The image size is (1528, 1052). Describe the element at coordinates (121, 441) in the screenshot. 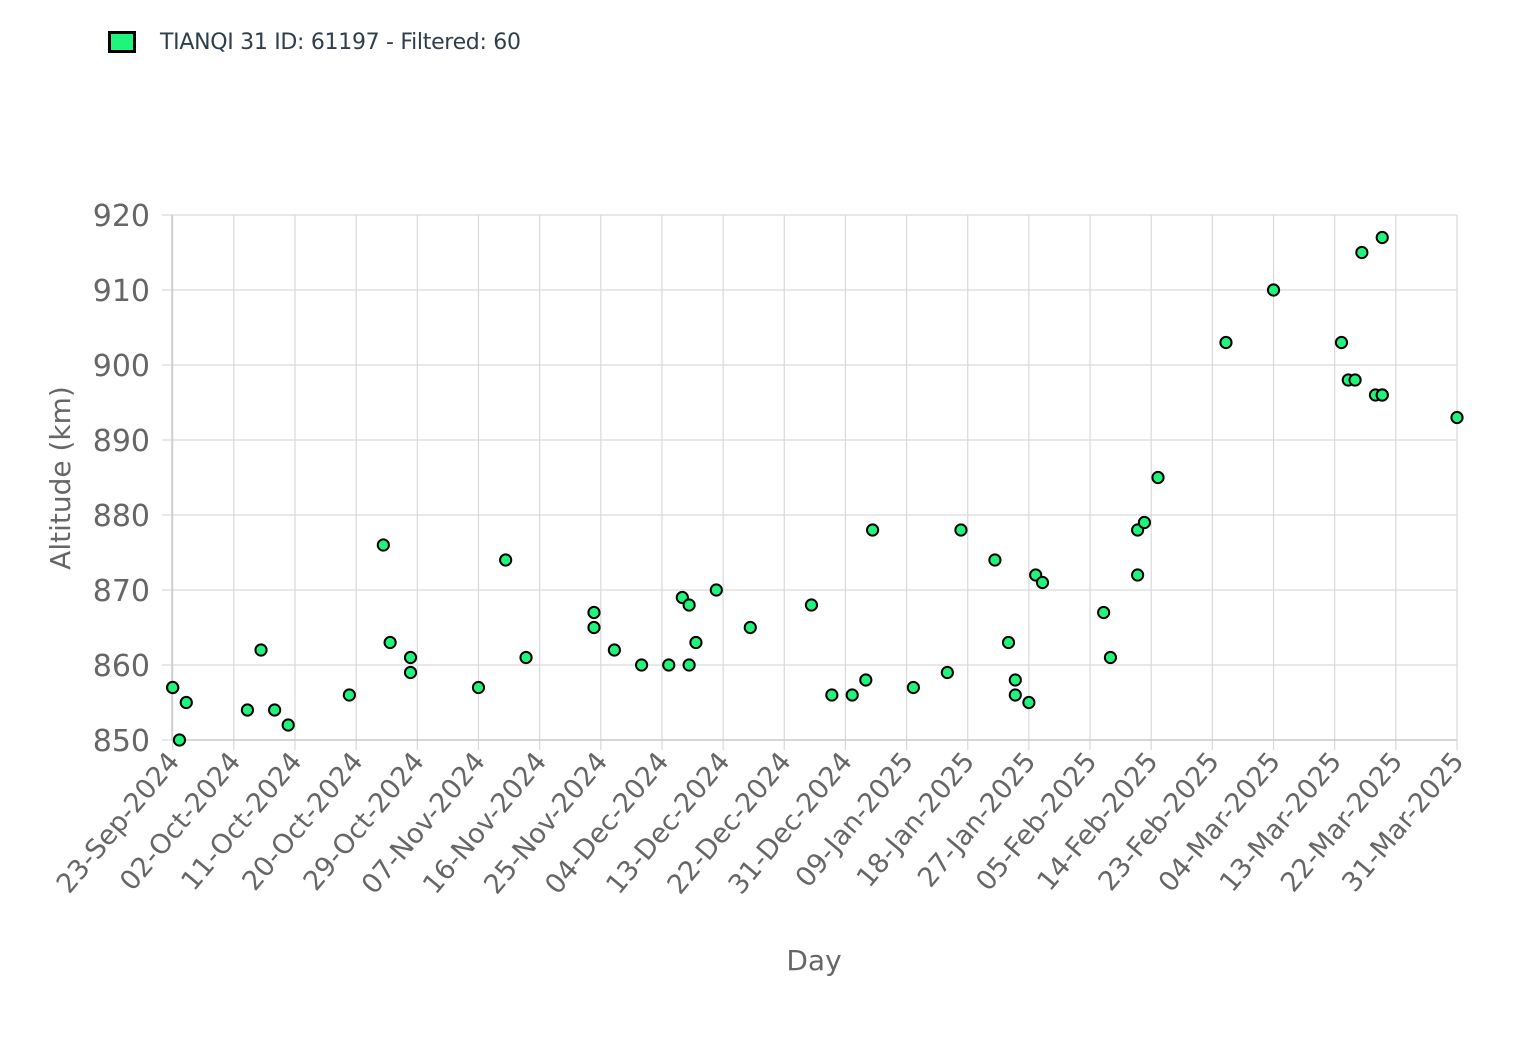

I see `y-tick-label: 890` at that location.